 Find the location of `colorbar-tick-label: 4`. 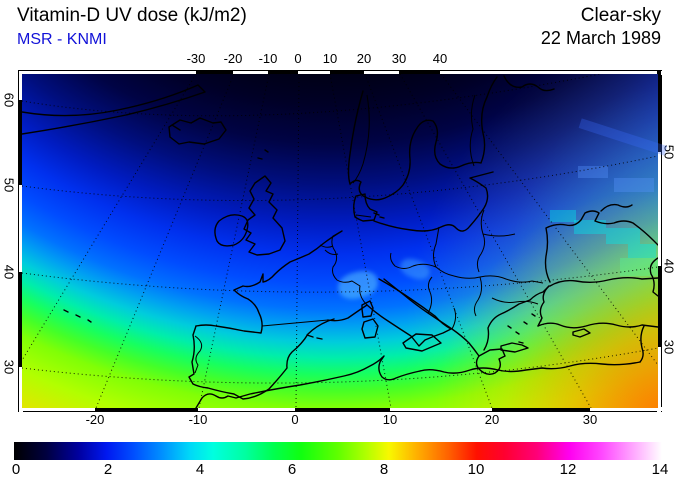

colorbar-tick-label: 4 is located at coordinates (200, 469).